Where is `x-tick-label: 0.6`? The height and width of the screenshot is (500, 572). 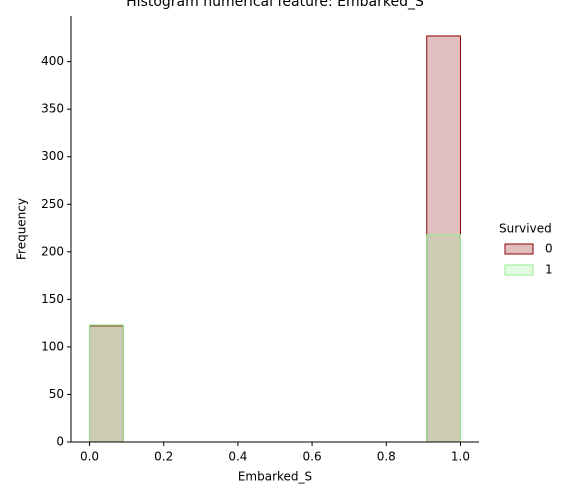
x-tick-label: 0.6 is located at coordinates (312, 457).